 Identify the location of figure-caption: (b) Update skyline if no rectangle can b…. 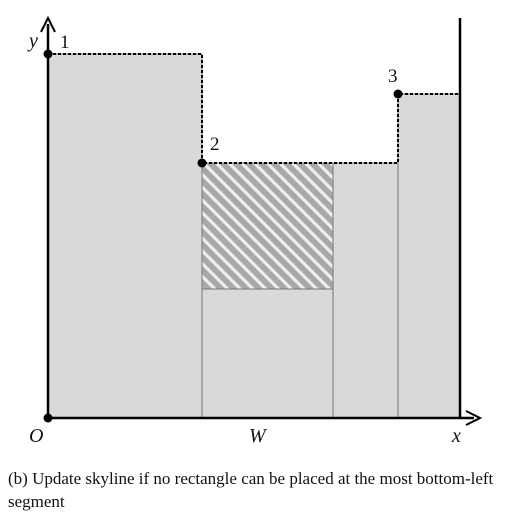
(251, 490).